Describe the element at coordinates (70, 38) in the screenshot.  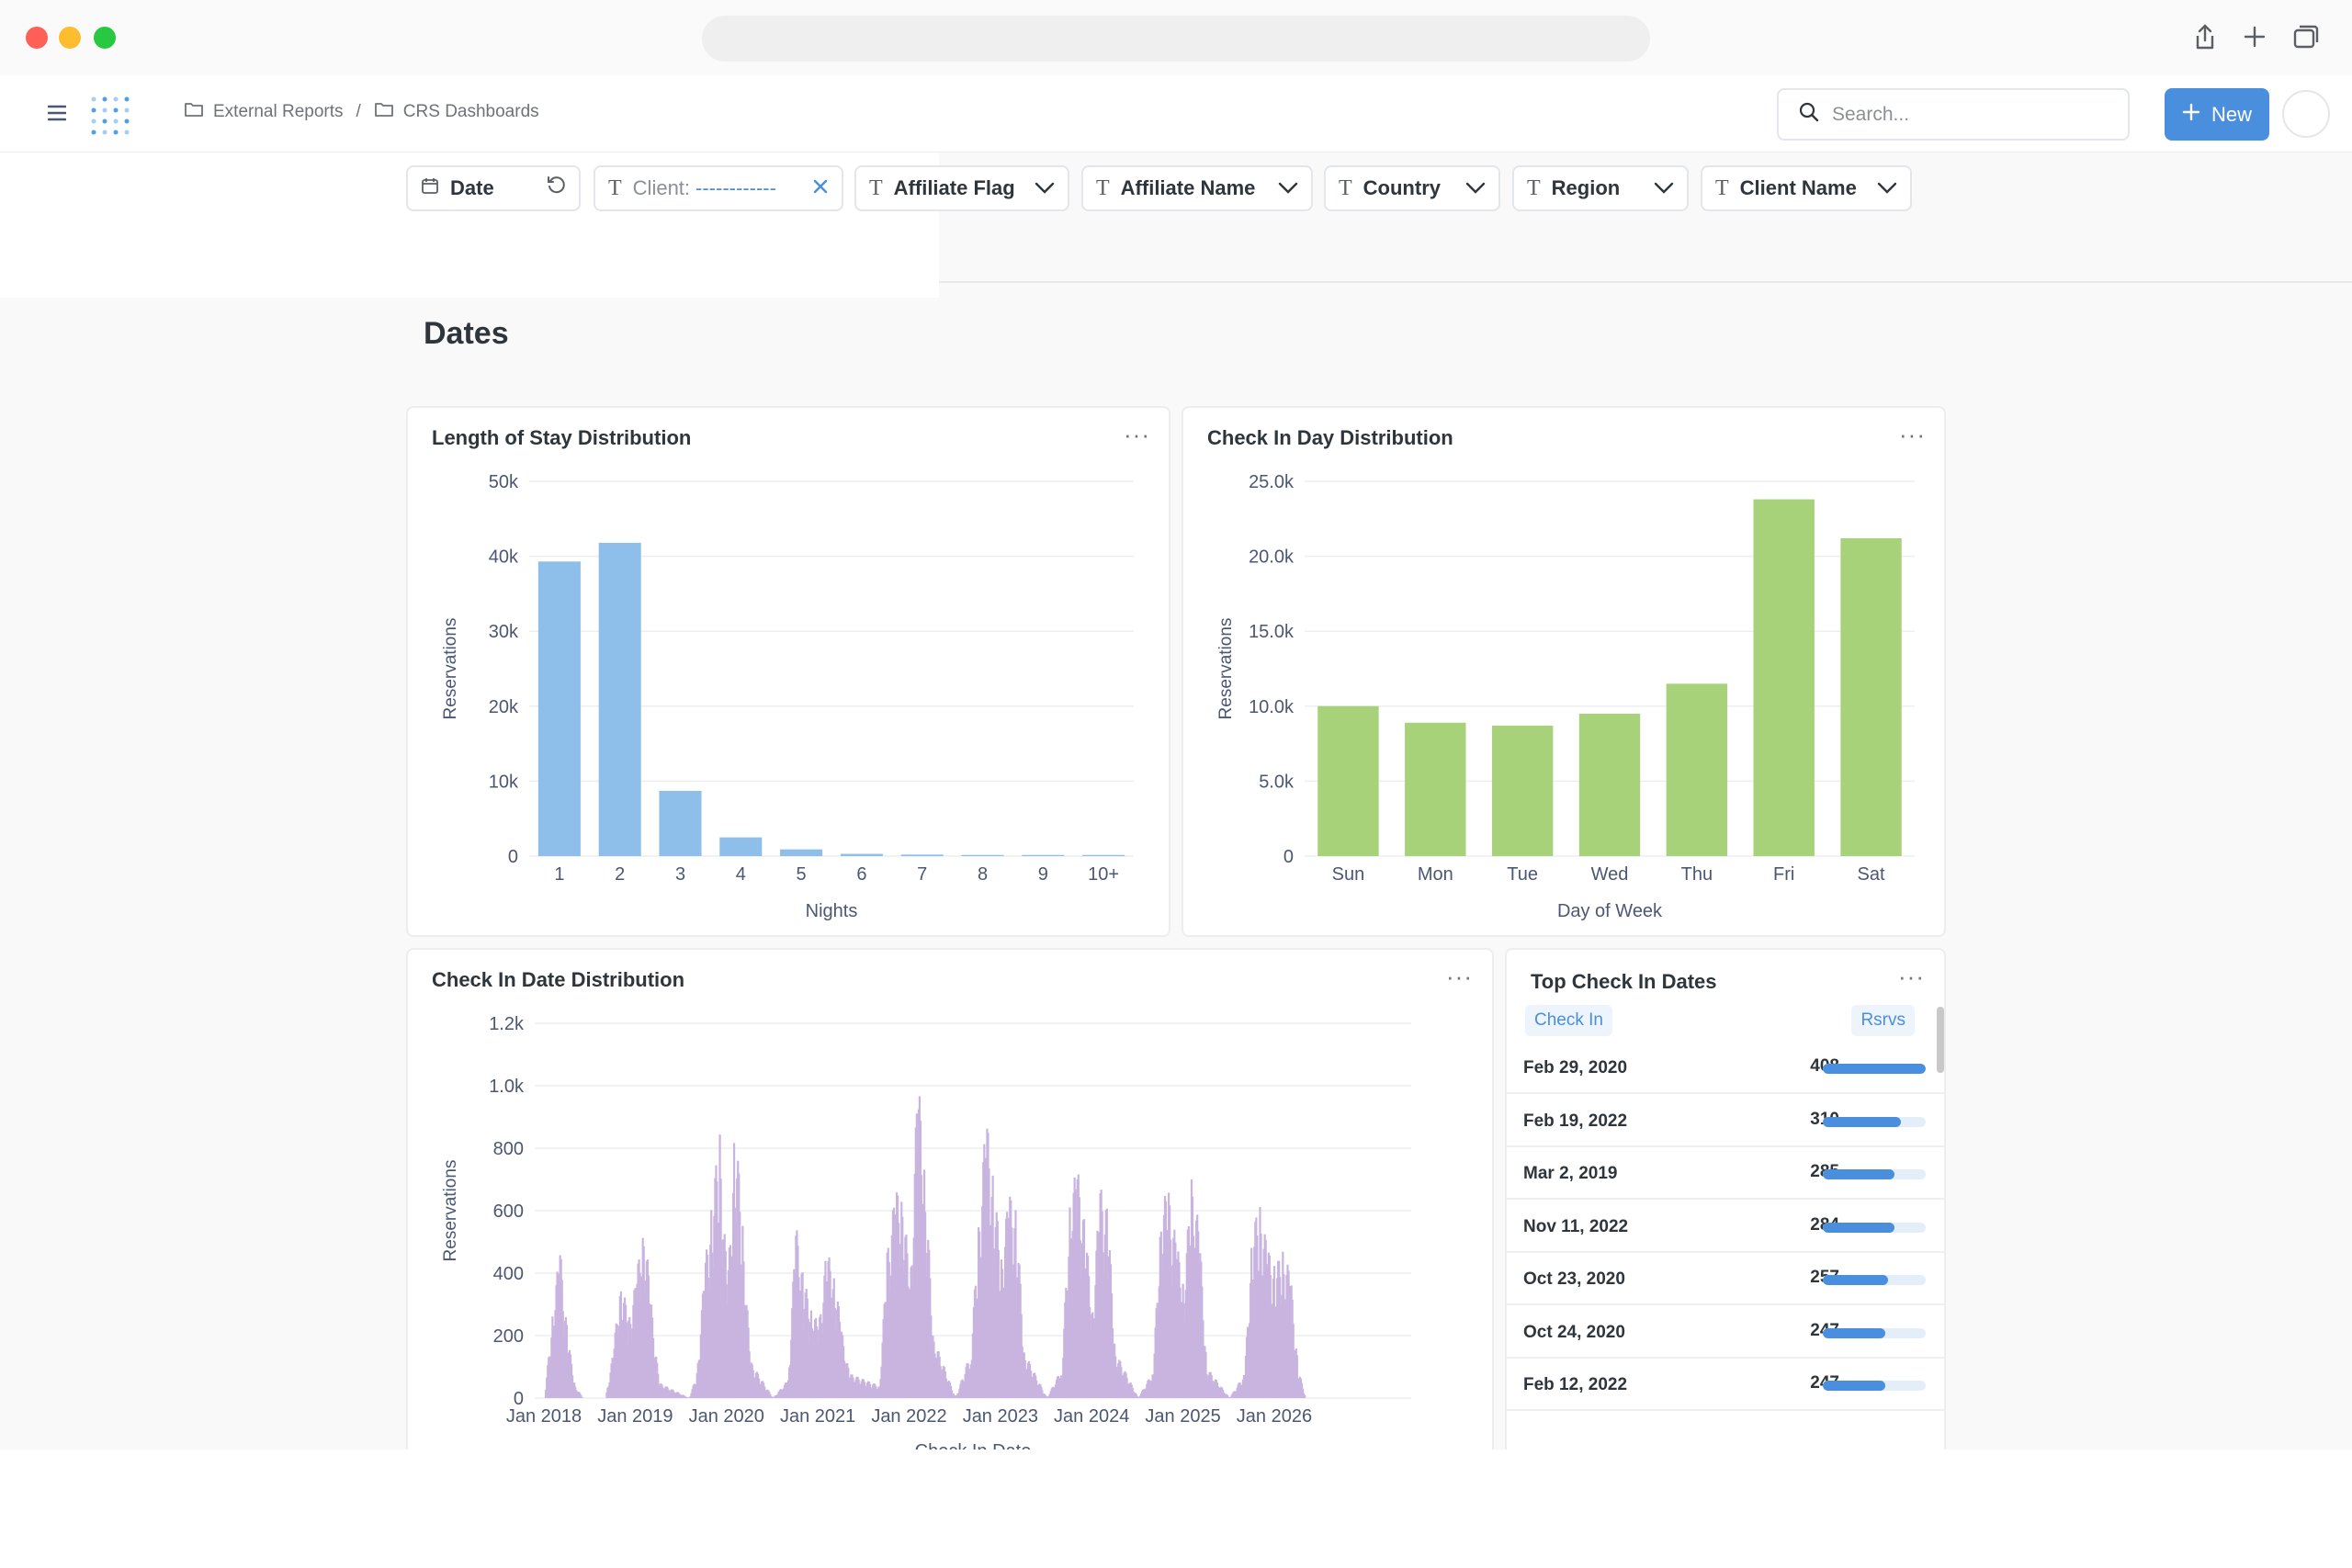
I see `minimize-window-button` at that location.